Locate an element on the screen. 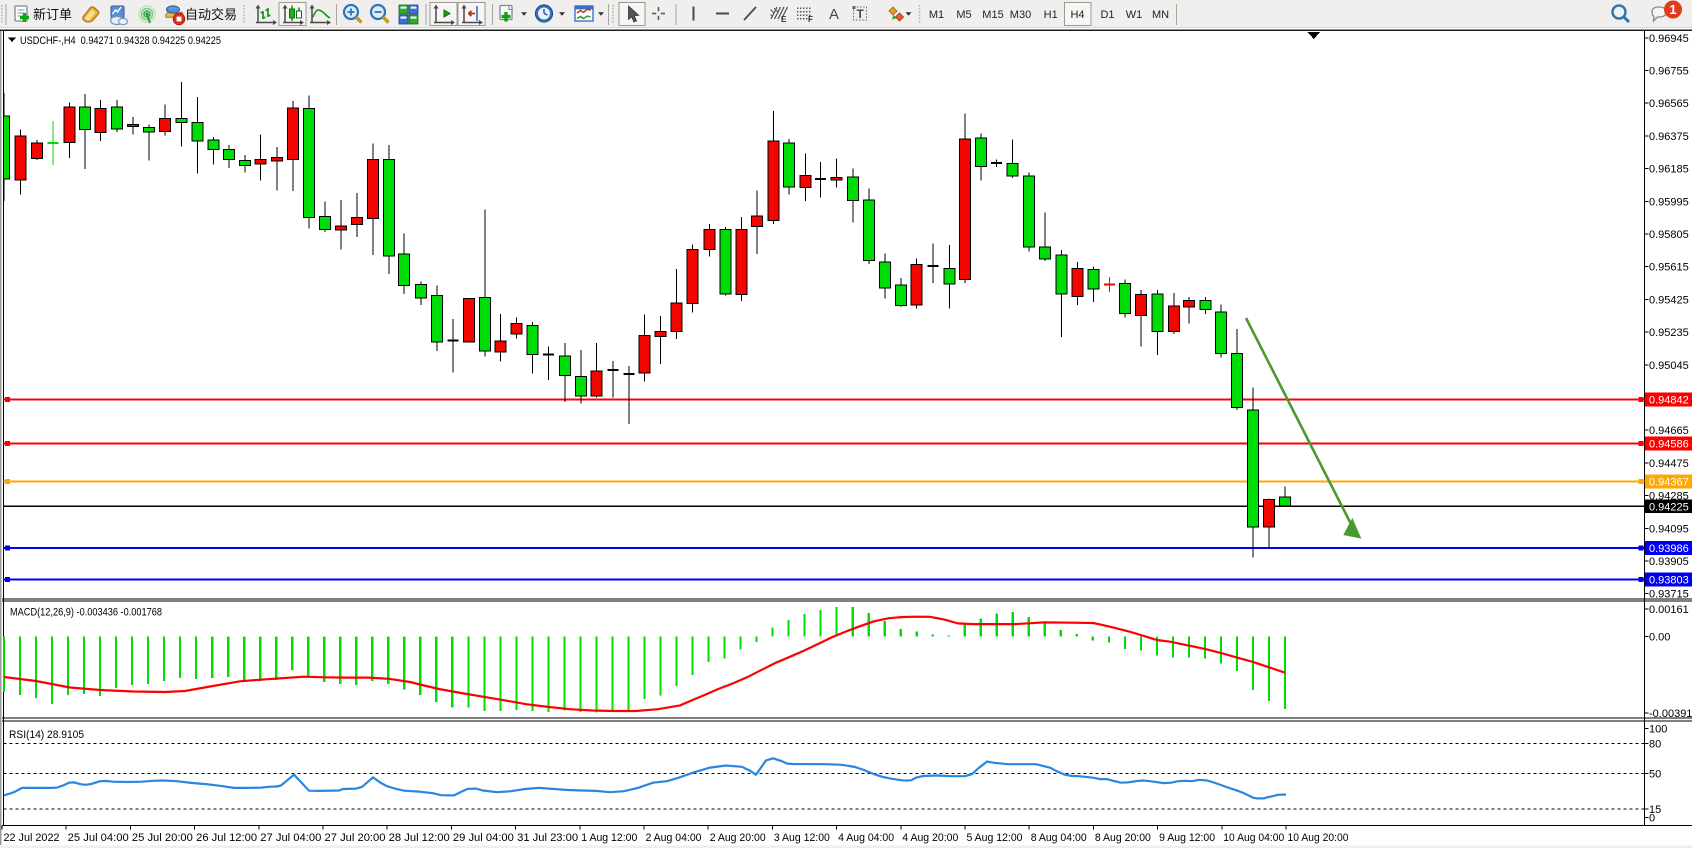  svg-text: 0.94475 is located at coordinates (1669, 464).